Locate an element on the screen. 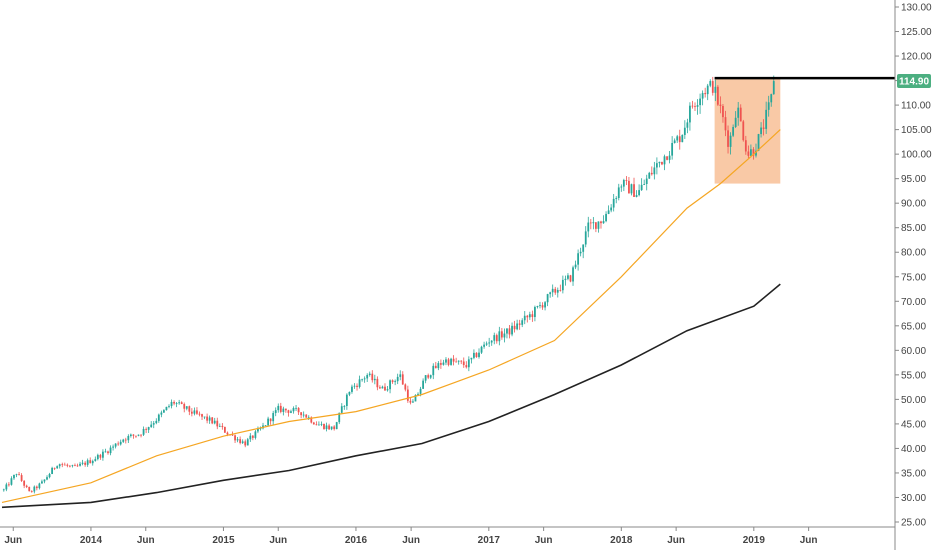 This screenshot has height=550, width=932. y-tick-label: 75.00 is located at coordinates (913, 277).